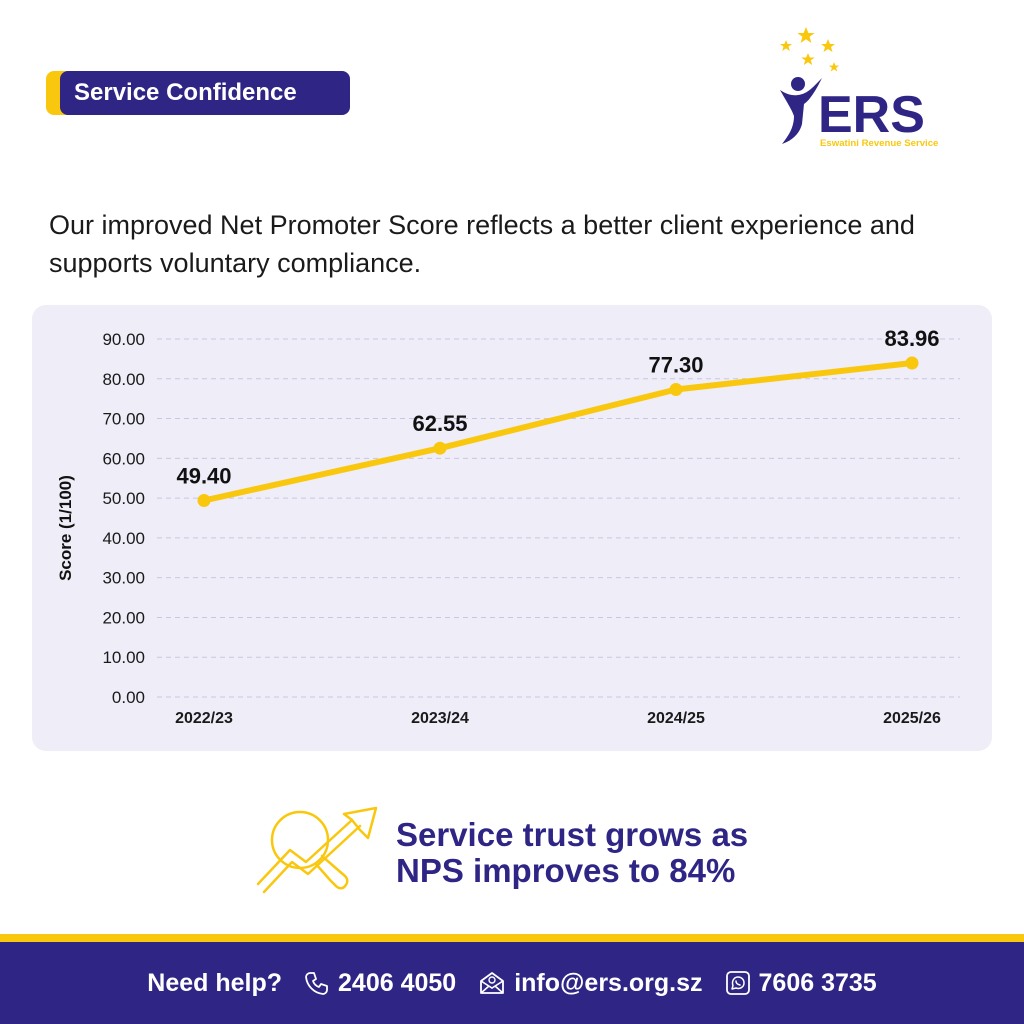  Describe the element at coordinates (215, 982) in the screenshot. I see `help-label: Need help?` at that location.